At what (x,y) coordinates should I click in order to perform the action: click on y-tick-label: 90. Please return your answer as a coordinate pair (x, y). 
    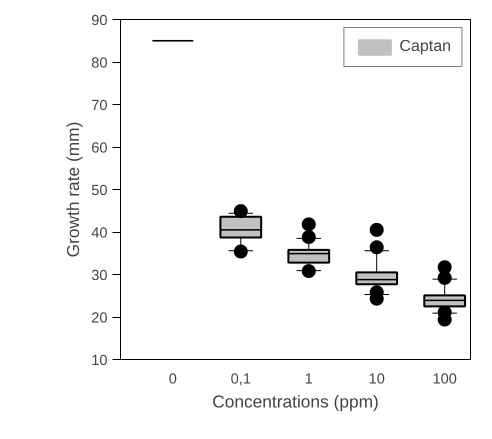
    Looking at the image, I should click on (99, 21).